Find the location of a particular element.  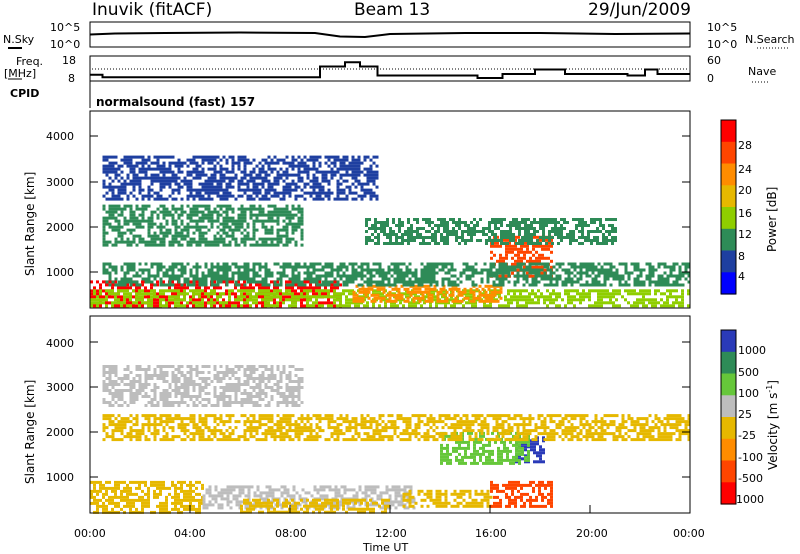

xtick-1200: 12:00 is located at coordinates (391, 533).